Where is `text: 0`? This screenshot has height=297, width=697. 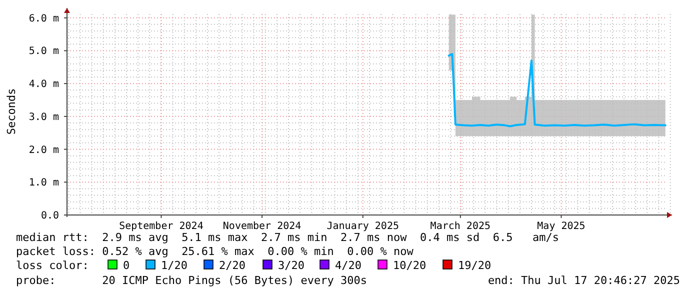 text: 0 is located at coordinates (126, 265).